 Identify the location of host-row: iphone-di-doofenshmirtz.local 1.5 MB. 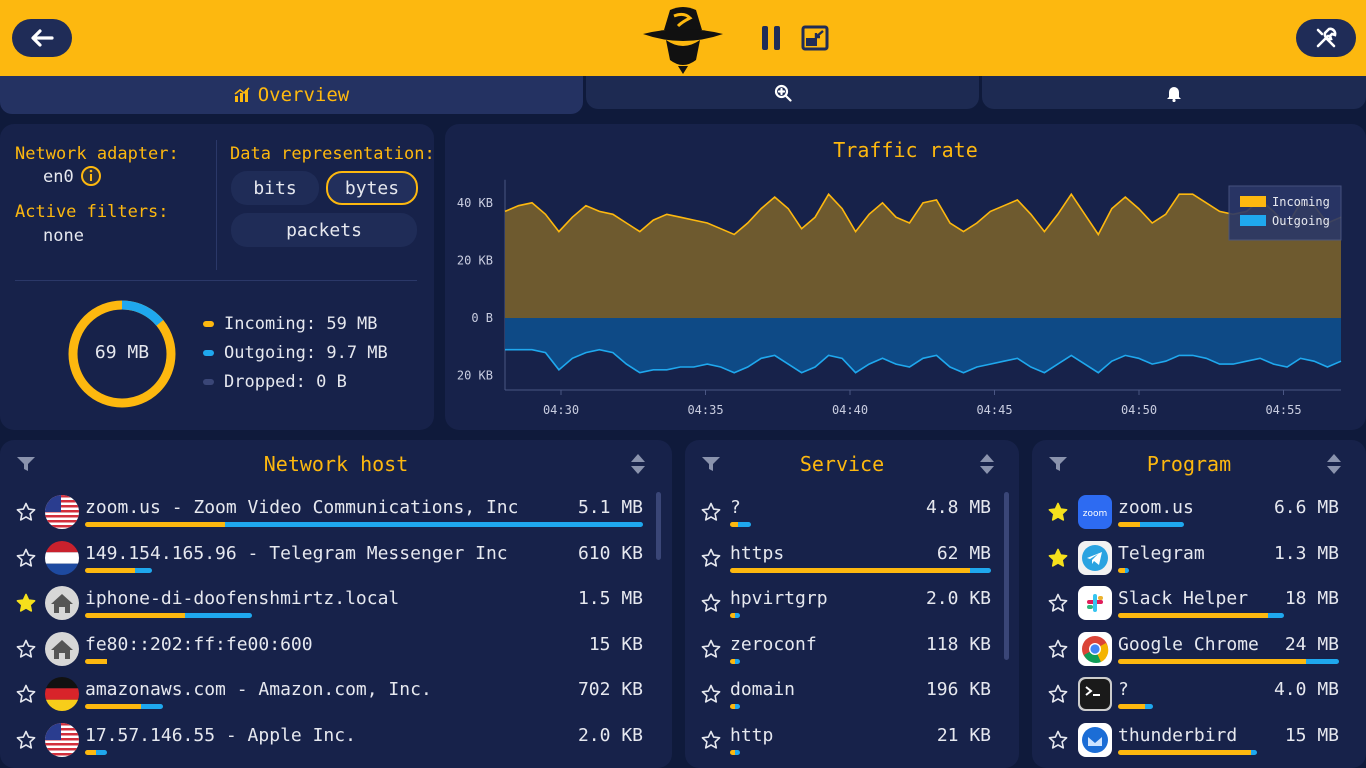
(334, 603).